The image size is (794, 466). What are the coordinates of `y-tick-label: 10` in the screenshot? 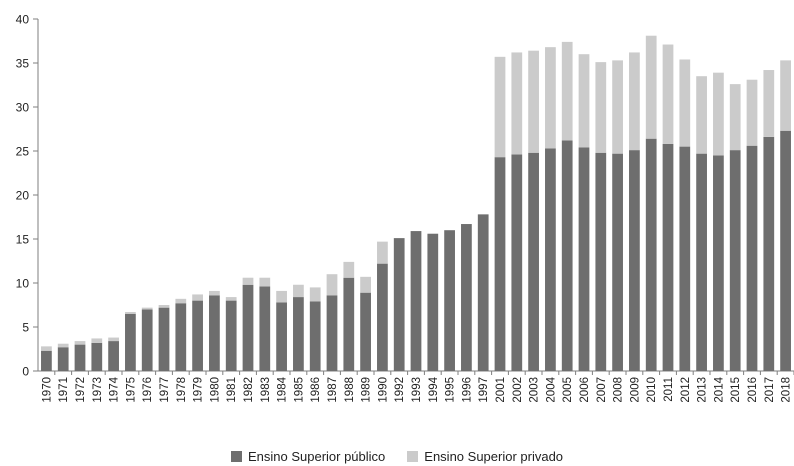 It's located at (23, 284).